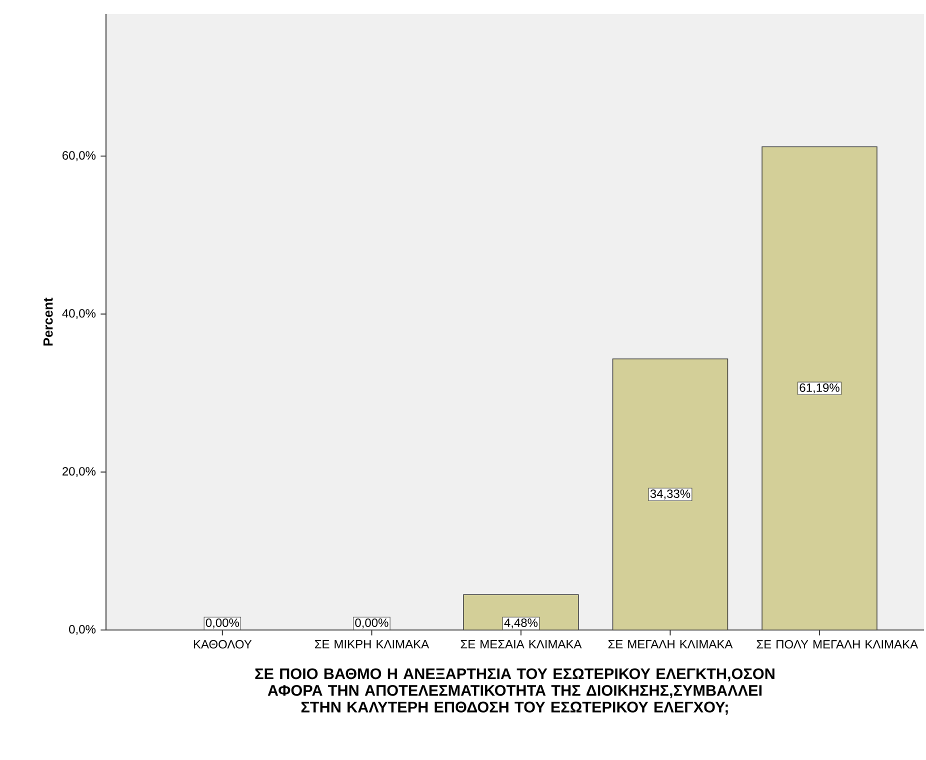 The image size is (926, 760). I want to click on x-axis-title: ΣΕ ΠΟΙΟ ΒΑΘΜΟ Η ΑΝΕΞΑΡΤΗΣΙΑ ΤΟΥ ΕΣΩΤΕΡΙΚΟΥ ΕΛΕΓΚΤΗ,ΟΣΟΝ ΑΦΟΡΑ ΤΗΝ ΑΠΟΤΕΛΕΣΜΑΤΙΚΟΤΗΤΑ ΤΗΣ ΔΙΟΙΚΗΣΗΣ,ΣΥΜΒΑΛΛΕΙ ΣΤΗΝ ΚΑΛΥΤΕΡΗ ΕΠΘΔΟΣΗ ΤΟΥ ΕΣΩΤΕΡΙΚΟΥ ΕΛΕΓΧΟΥ;, so click(514, 691).